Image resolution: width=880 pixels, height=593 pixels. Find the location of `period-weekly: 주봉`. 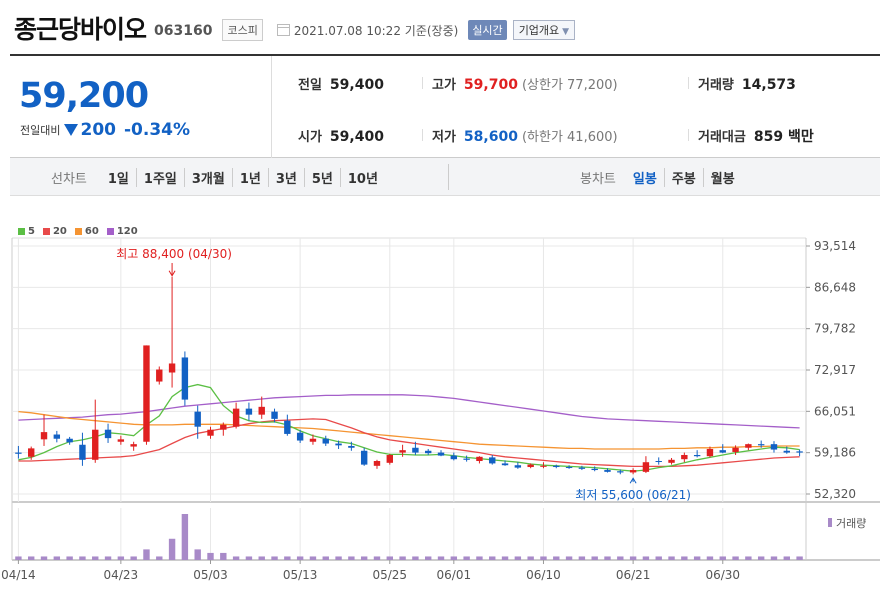

period-weekly: 주봉 is located at coordinates (683, 177).